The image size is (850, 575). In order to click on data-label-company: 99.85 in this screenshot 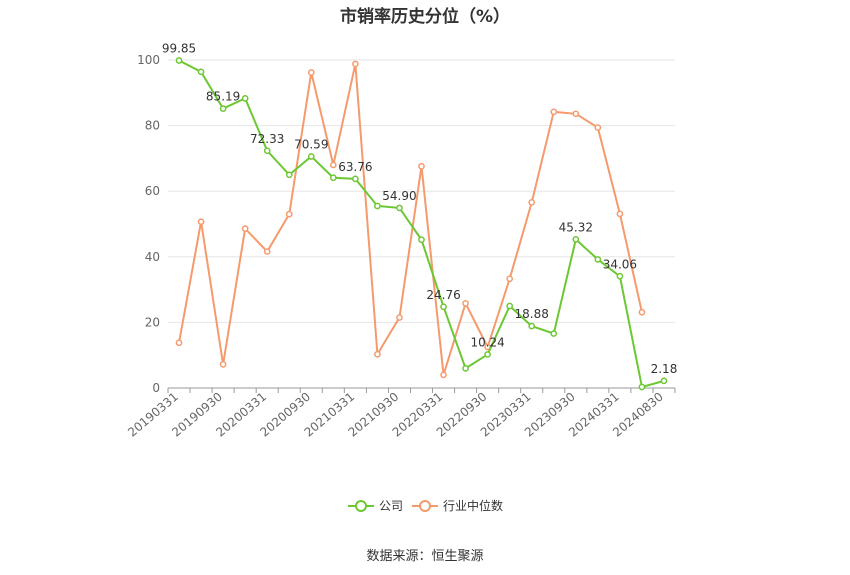, I will do `click(179, 48)`.